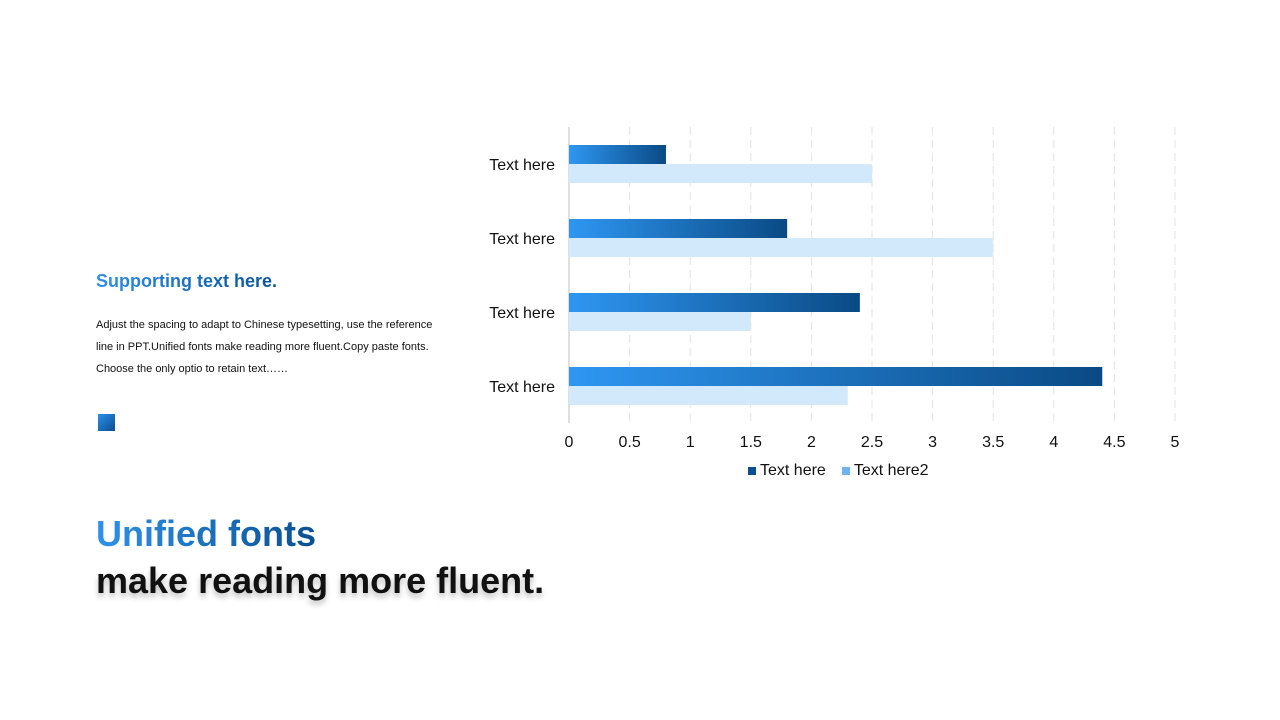 This screenshot has width=1280, height=720. Describe the element at coordinates (629, 442) in the screenshot. I see `x-tick-label: 0.5` at that location.